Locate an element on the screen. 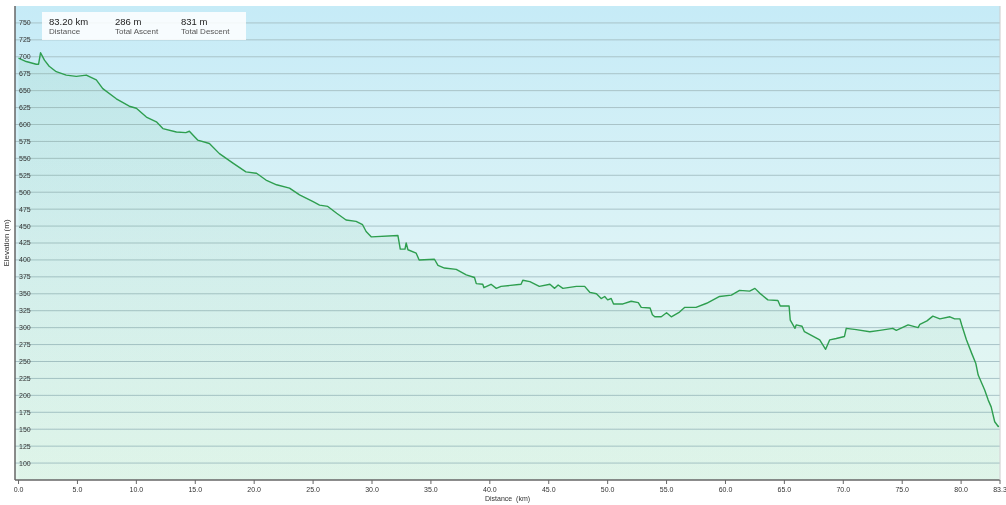 The height and width of the screenshot is (505, 1006). y-axis-title: Elevation (m) is located at coordinates (6, 243).